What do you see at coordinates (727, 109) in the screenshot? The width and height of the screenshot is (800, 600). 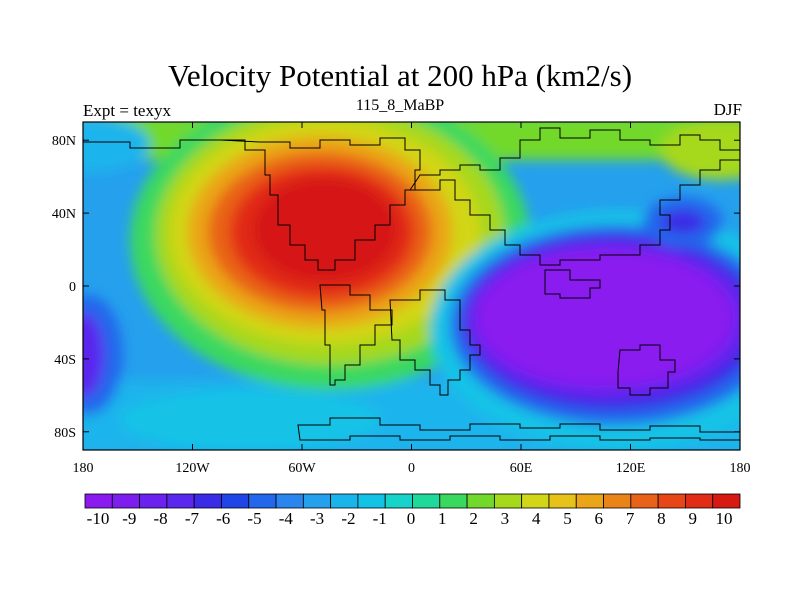 I see `season-label: DJF` at bounding box center [727, 109].